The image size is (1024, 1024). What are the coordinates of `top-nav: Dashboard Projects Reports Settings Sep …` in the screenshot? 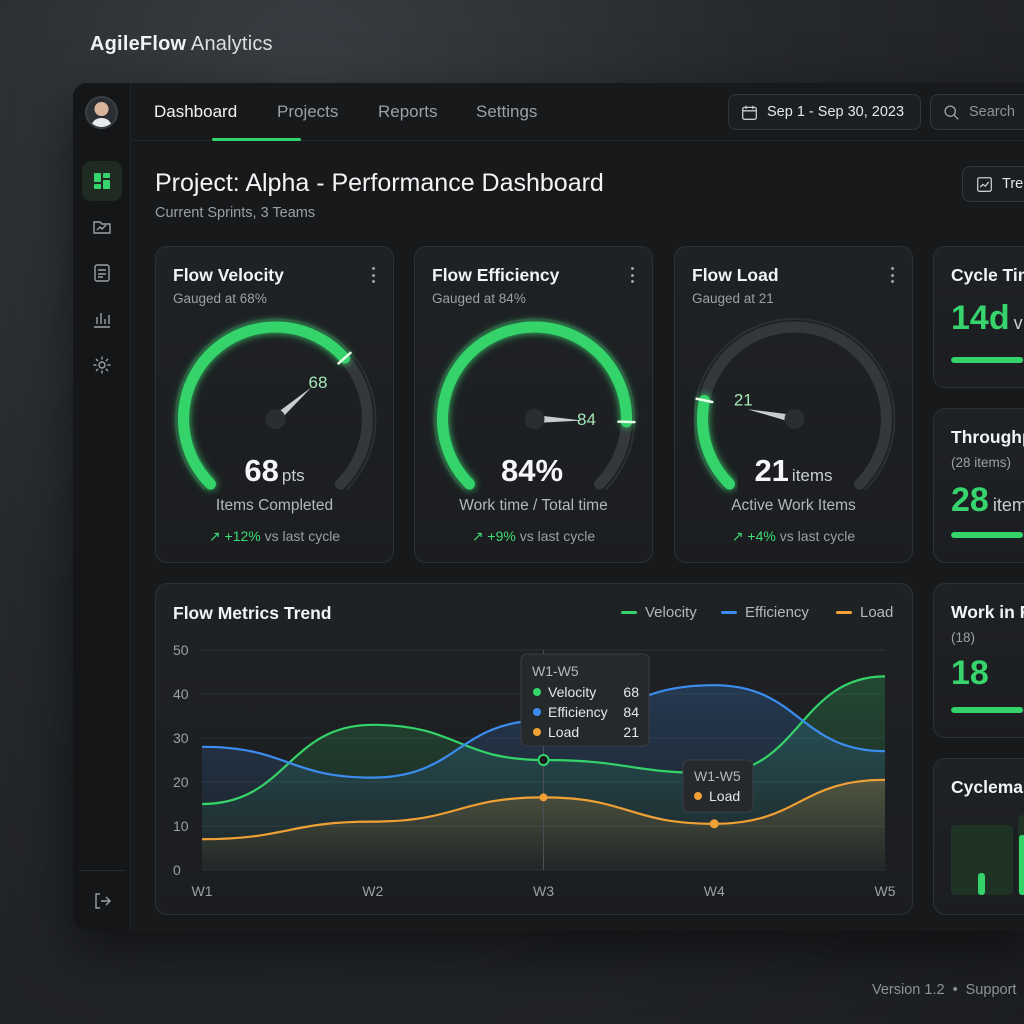 It's located at (577, 112).